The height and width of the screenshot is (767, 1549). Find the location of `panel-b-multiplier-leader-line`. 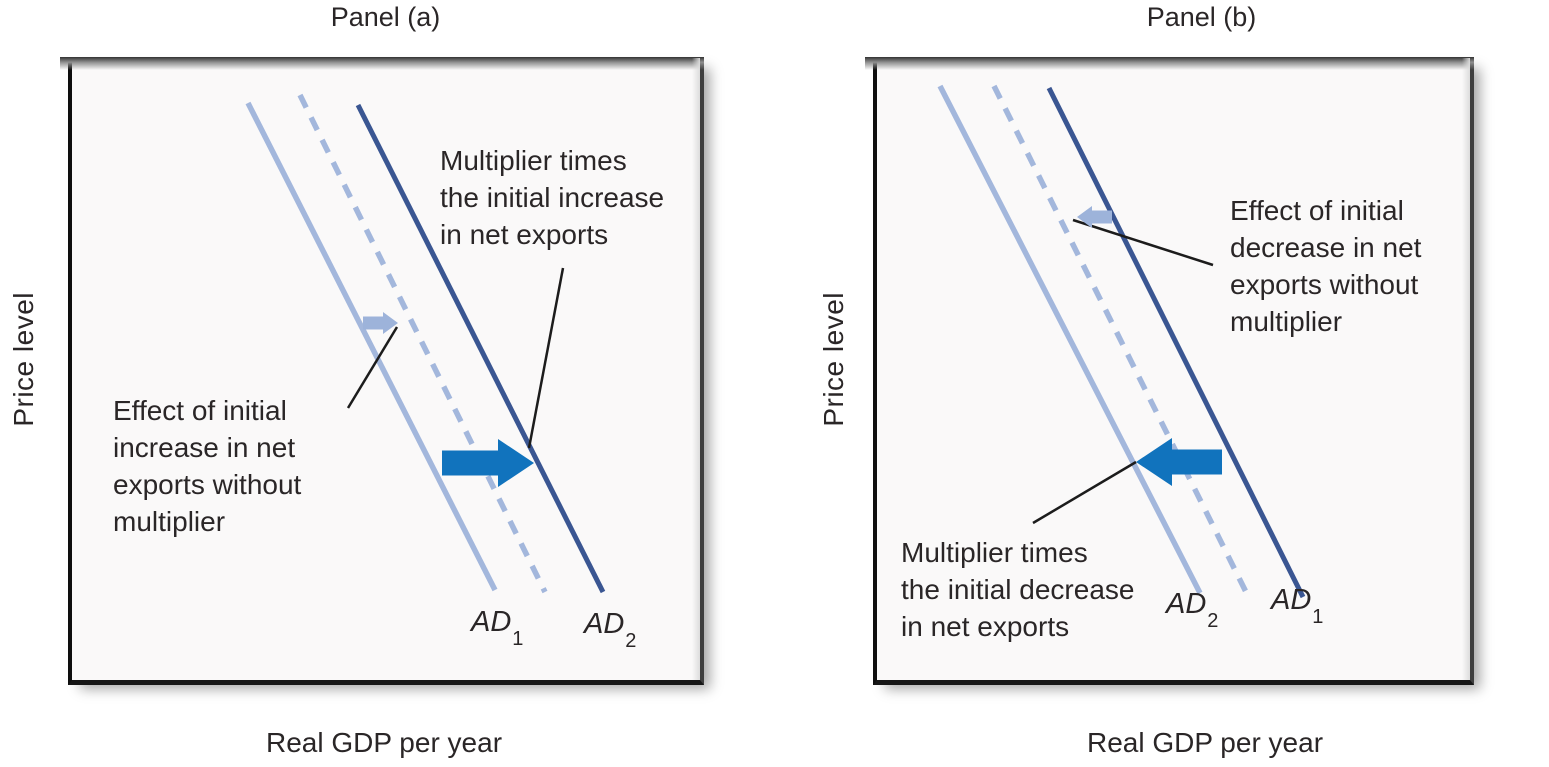

panel-b-multiplier-leader-line is located at coordinates (1084, 492).